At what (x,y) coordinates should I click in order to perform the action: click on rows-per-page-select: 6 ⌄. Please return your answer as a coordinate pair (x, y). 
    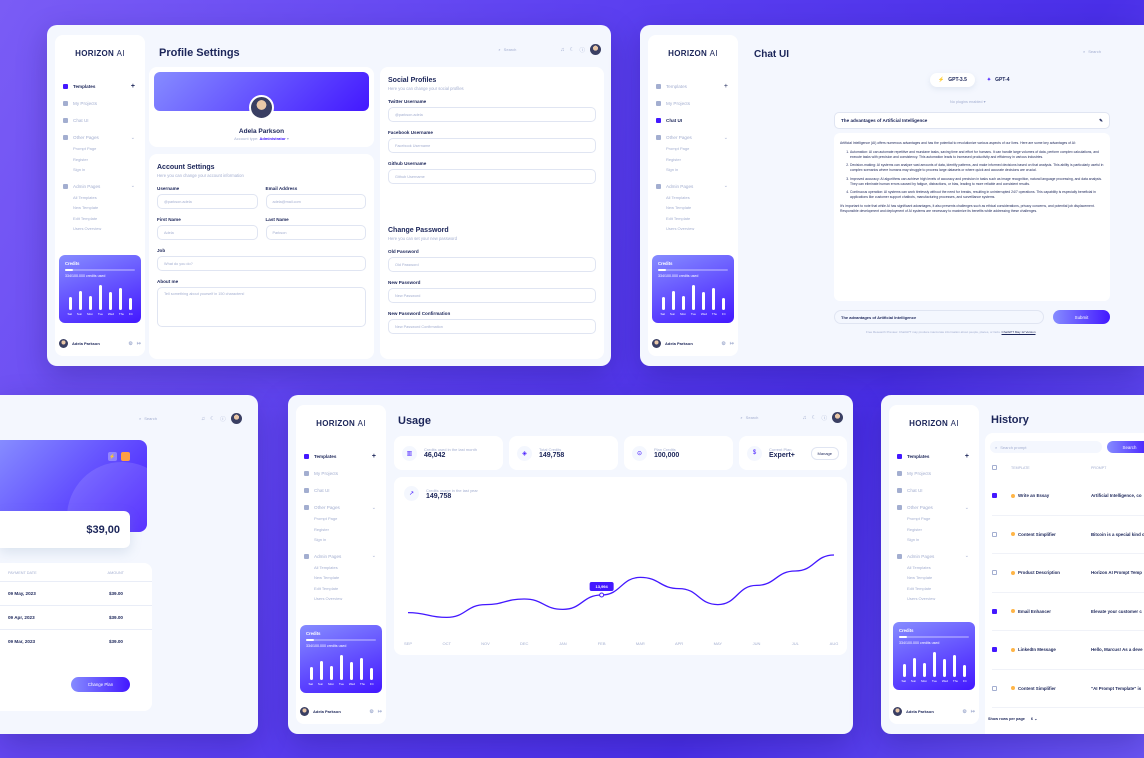
    Looking at the image, I should click on (1034, 719).